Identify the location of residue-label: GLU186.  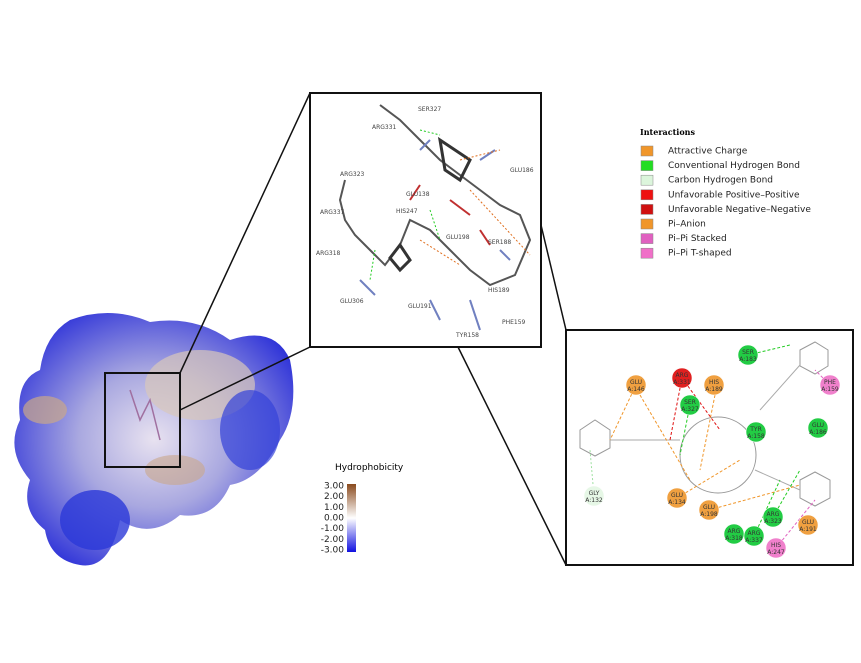
(522, 170).